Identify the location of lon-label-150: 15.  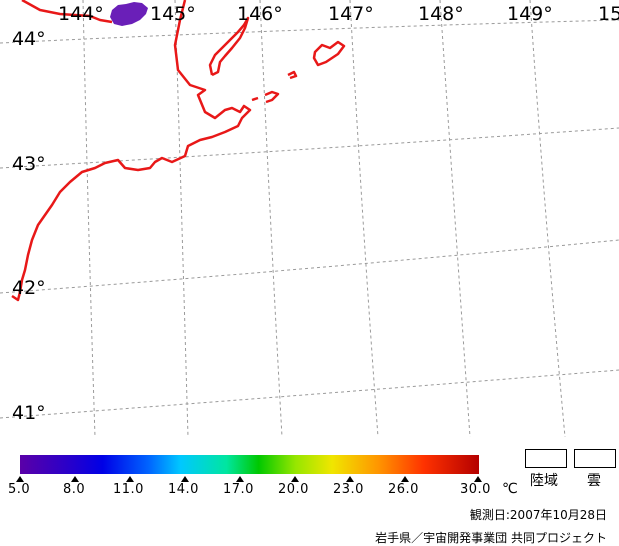
(608, 14).